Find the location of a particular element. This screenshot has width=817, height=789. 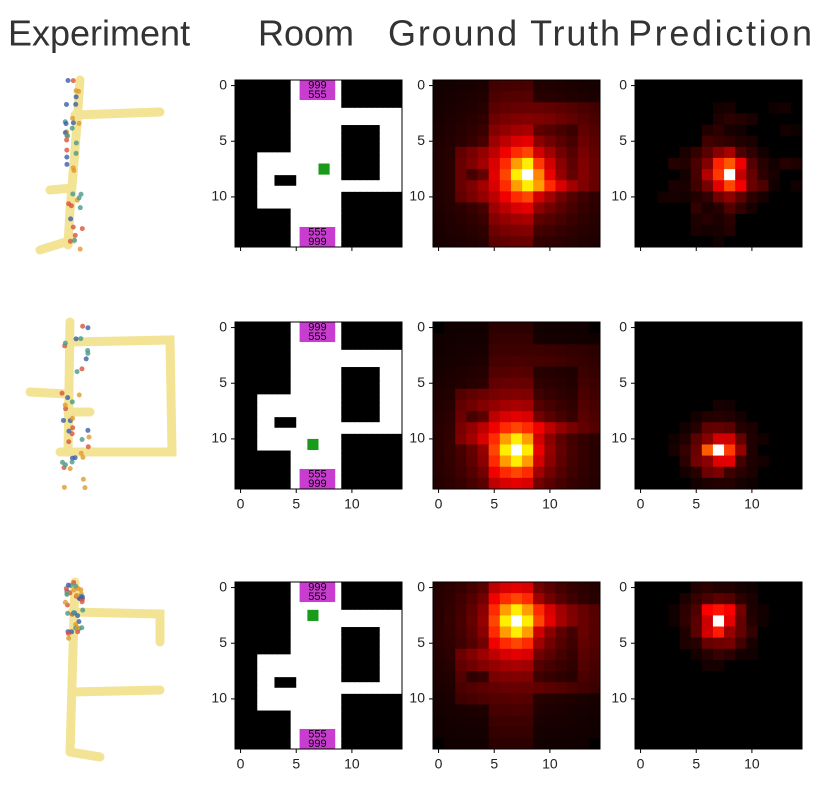

y-tick-label: 0 is located at coordinates (623, 326).